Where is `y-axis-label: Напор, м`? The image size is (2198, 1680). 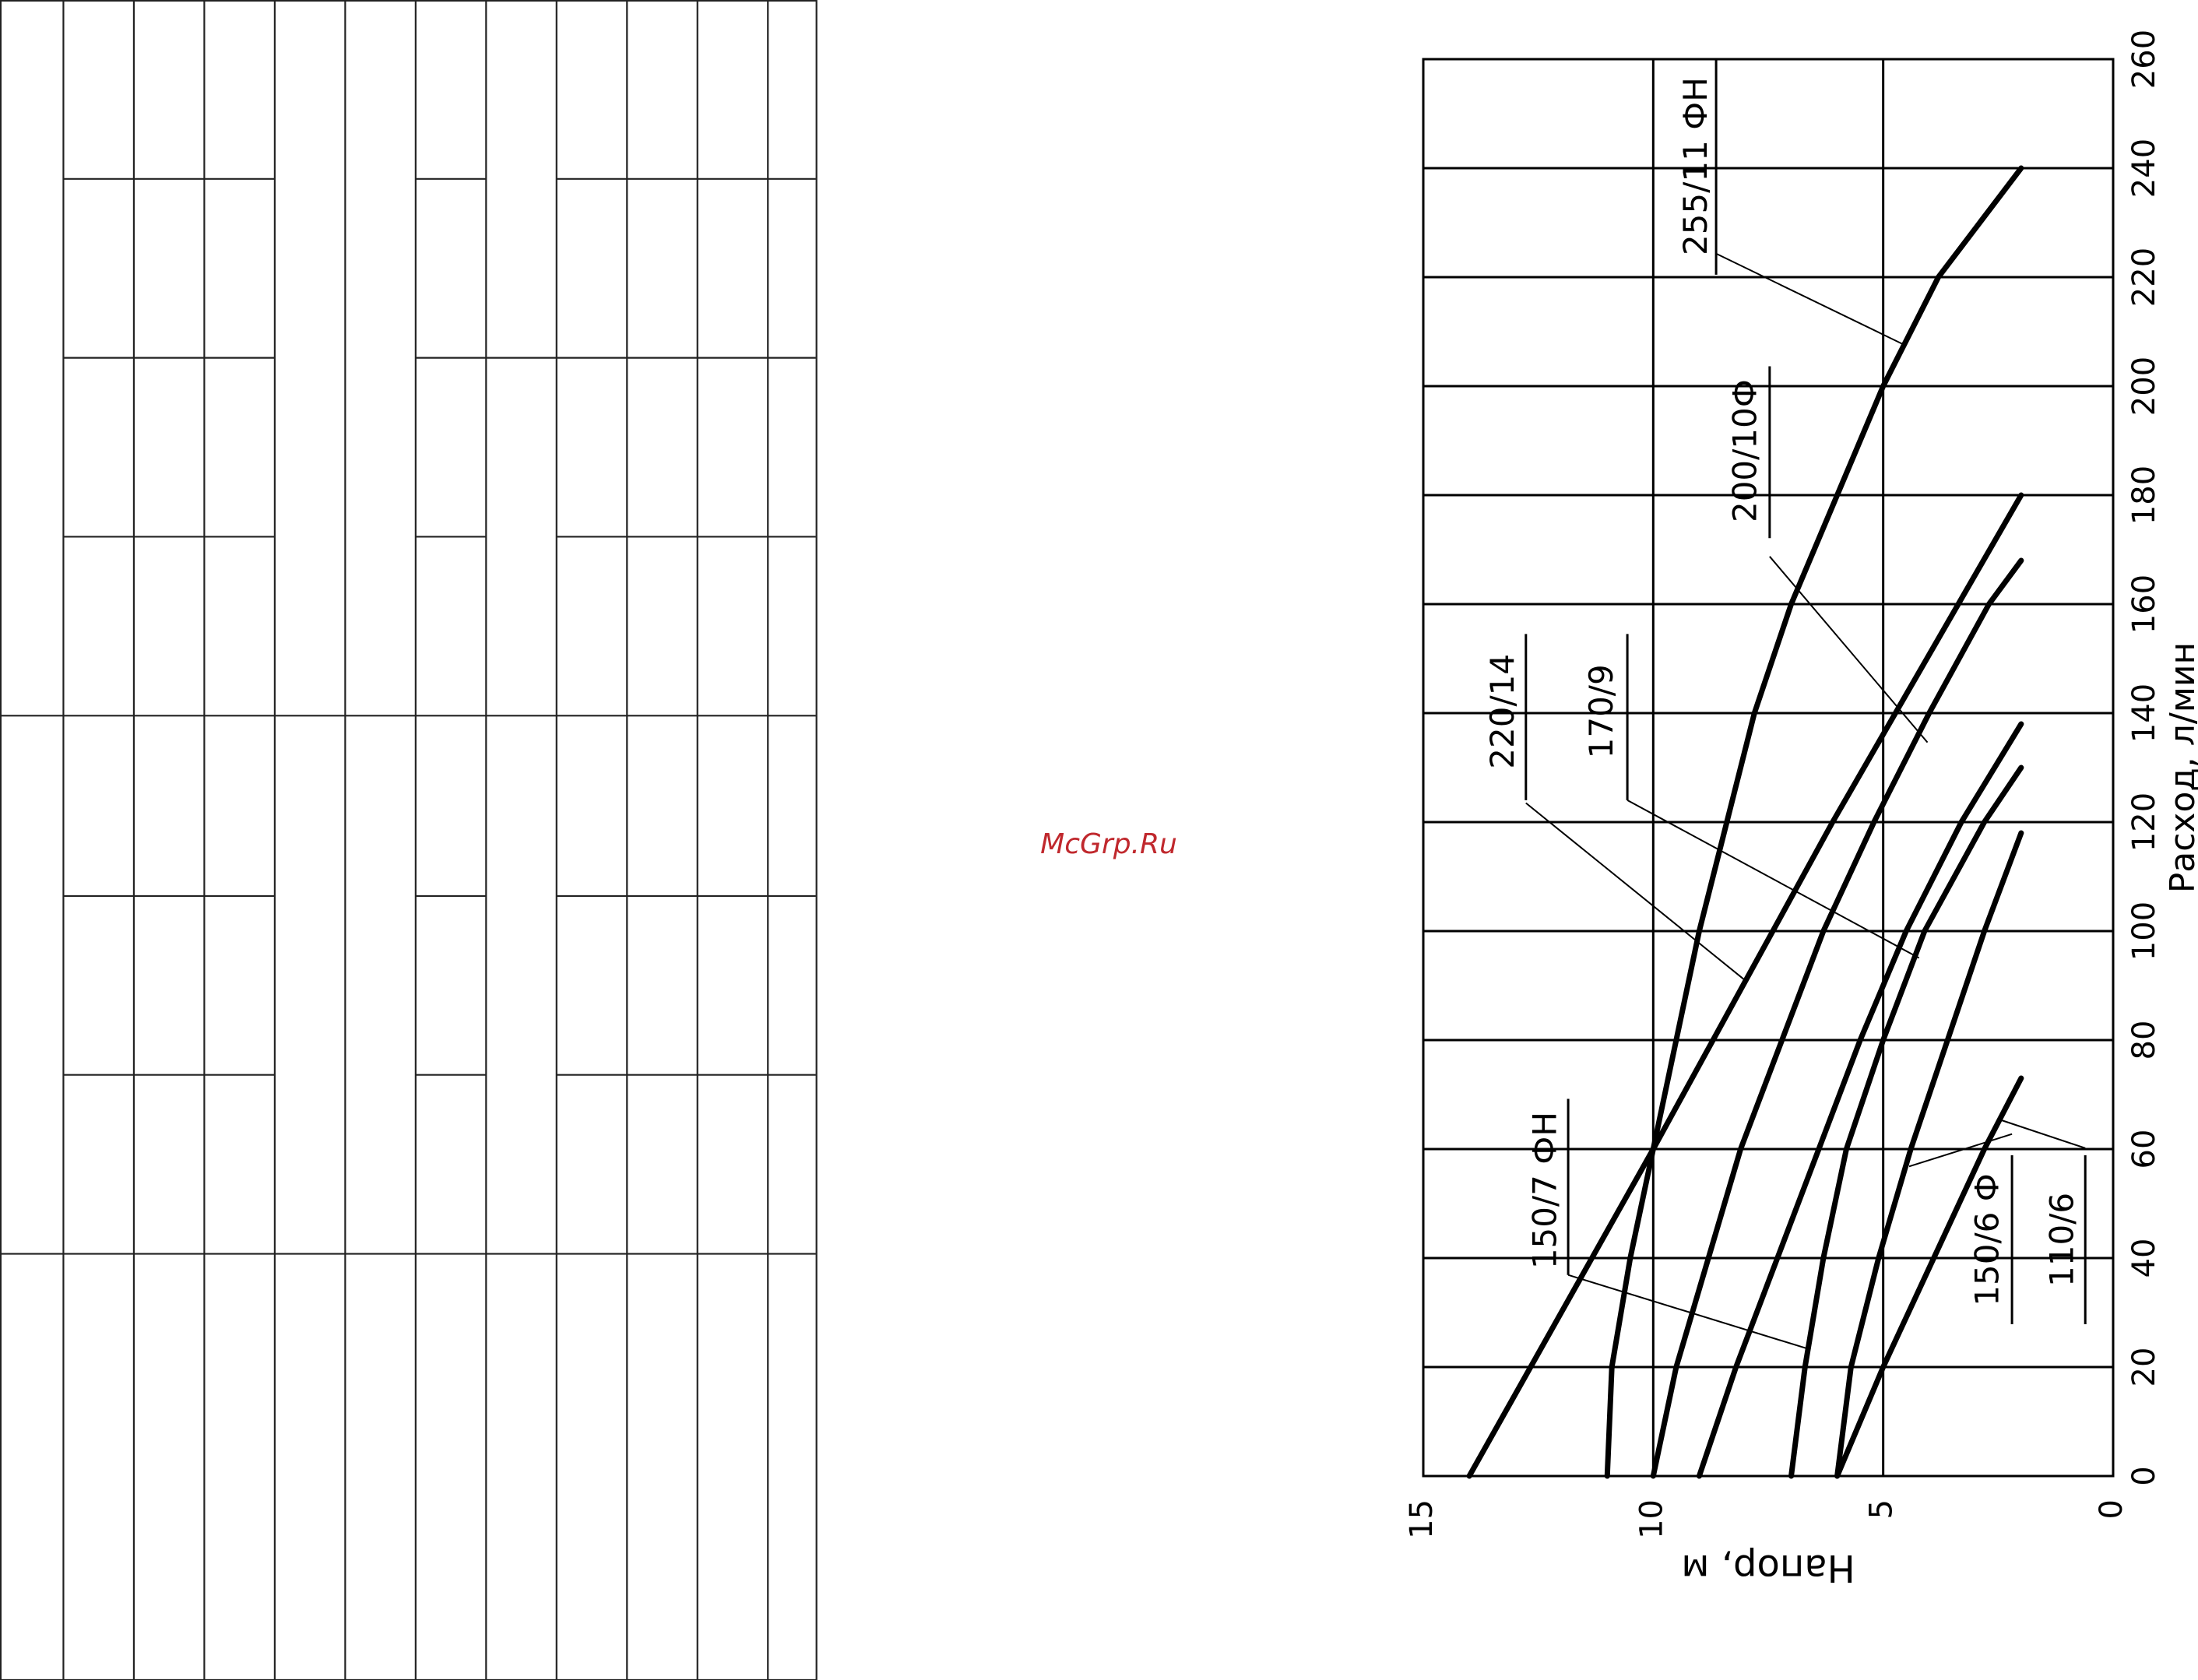 y-axis-label: Напор, м is located at coordinates (1768, 1568).